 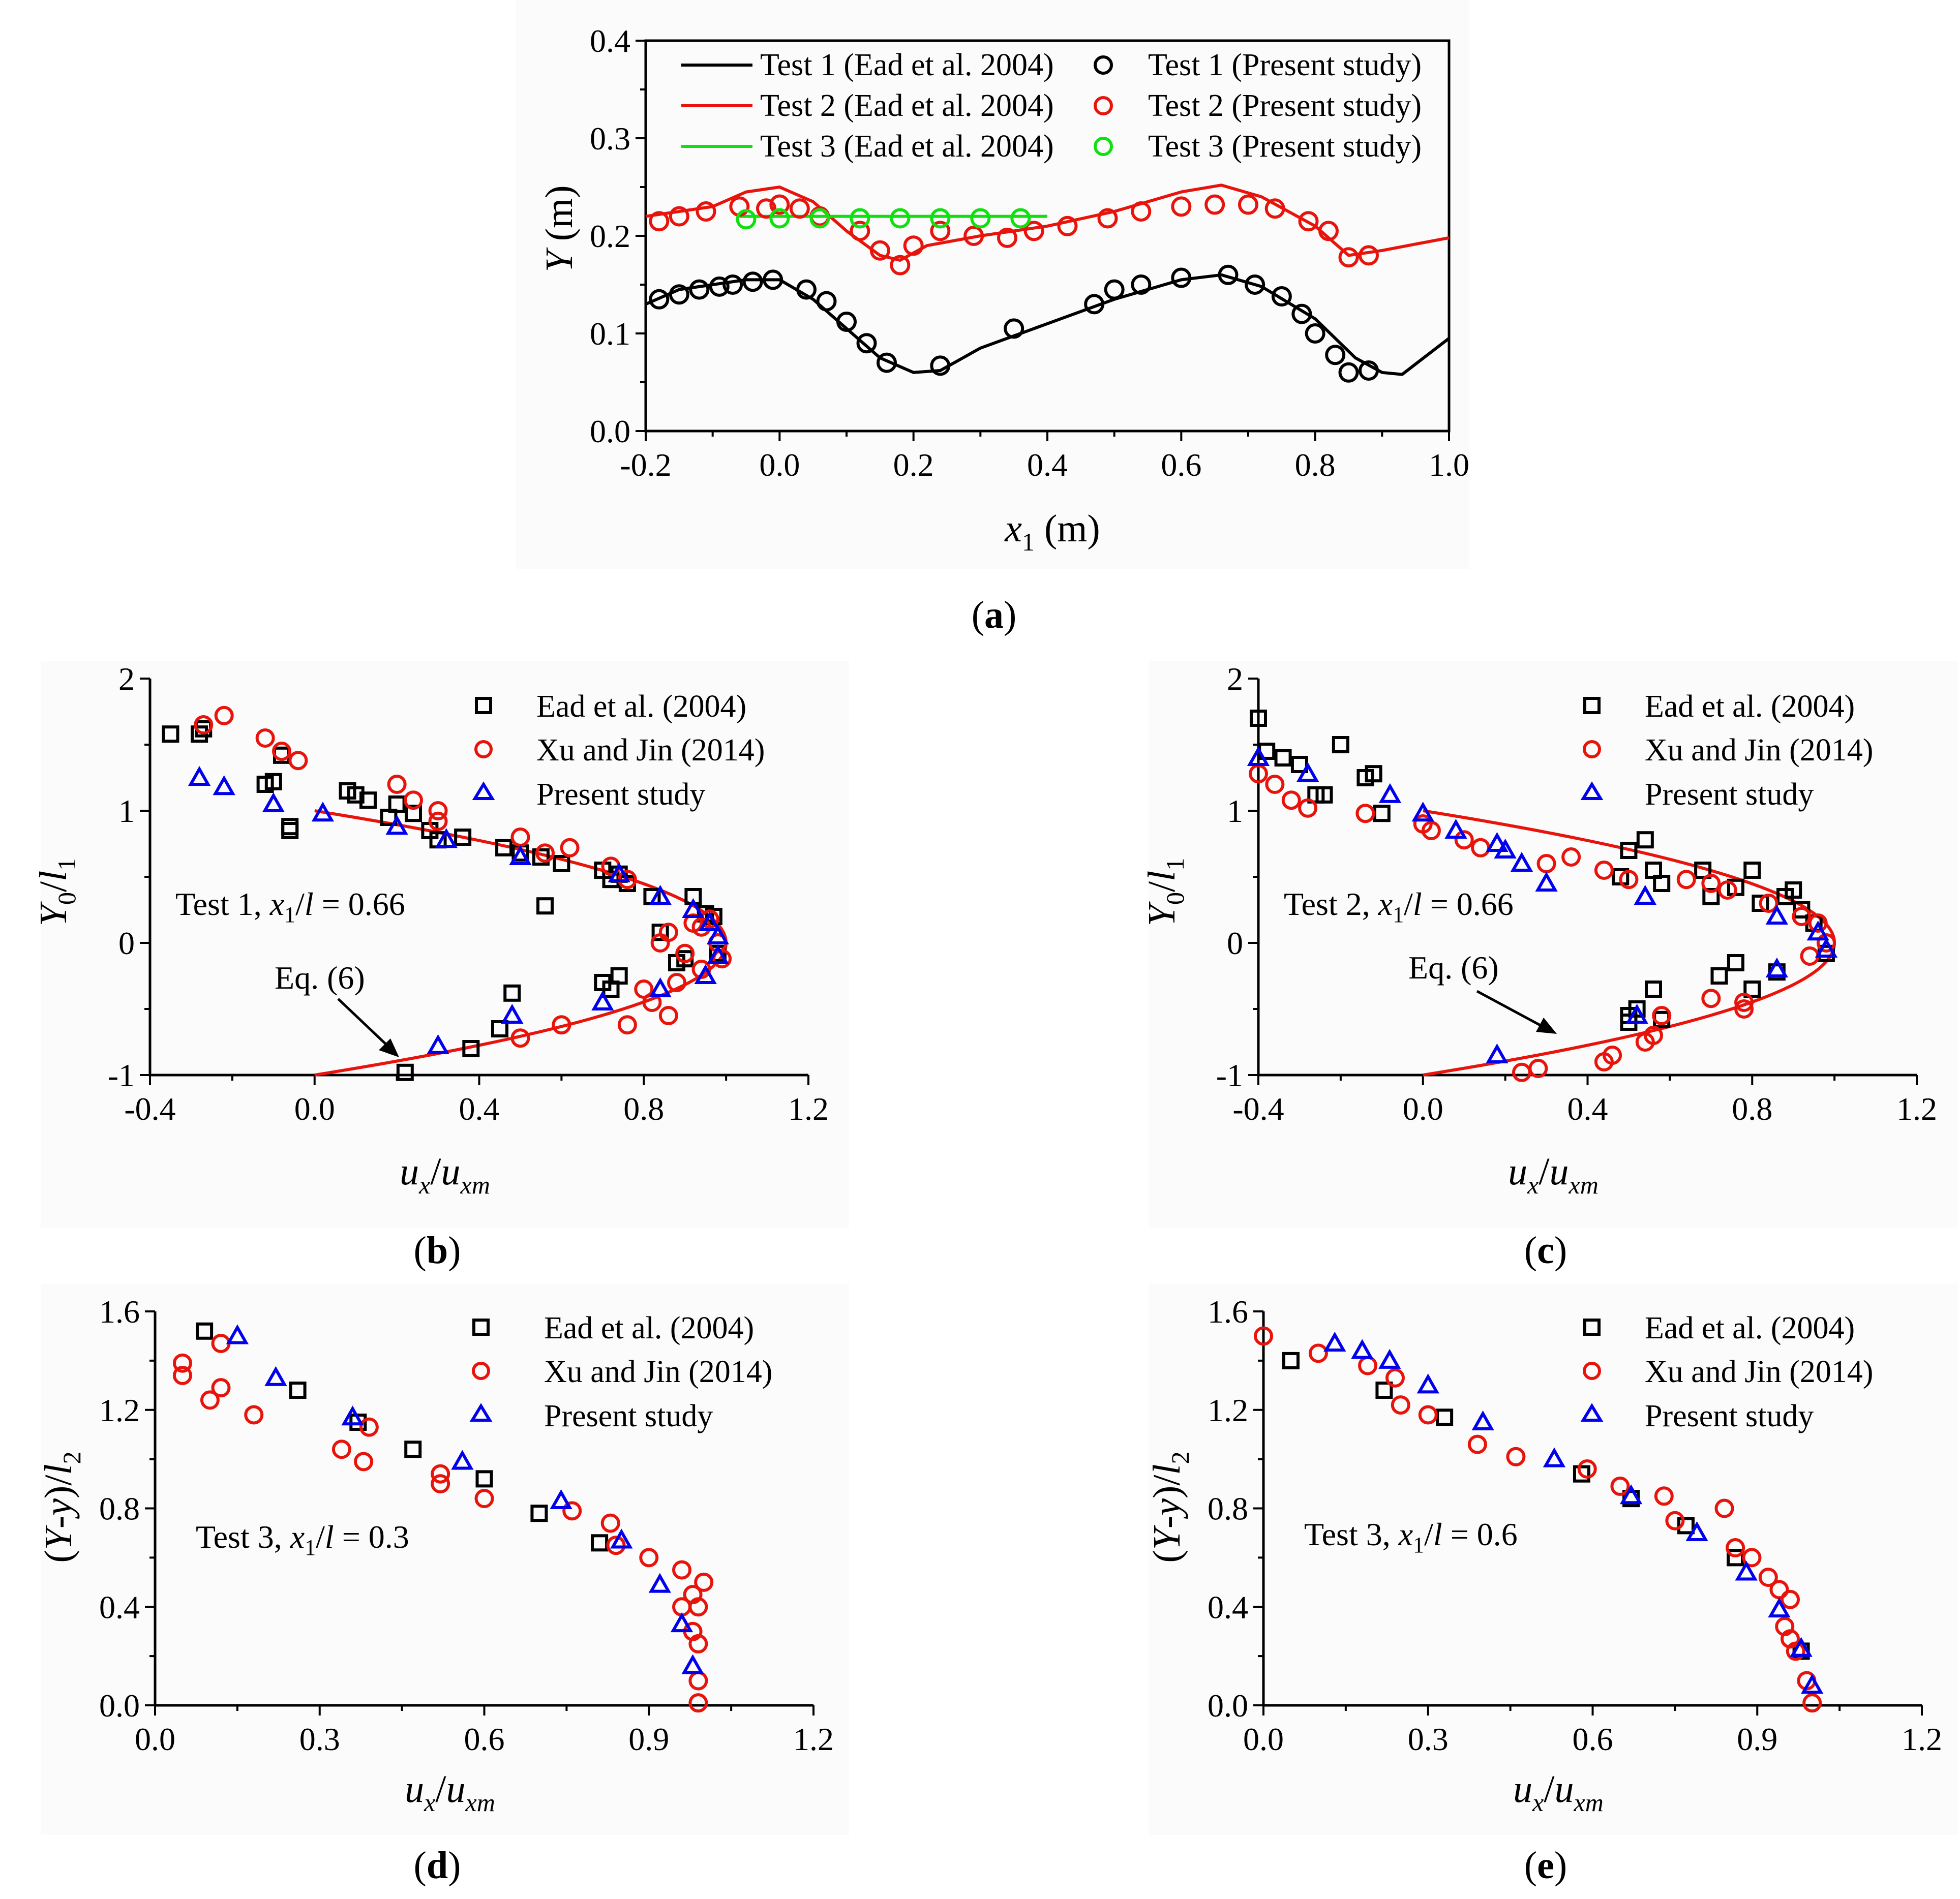 What do you see at coordinates (1285, 147) in the screenshot?
I see `legend-label-test3-present: Test 3 (Present study)` at bounding box center [1285, 147].